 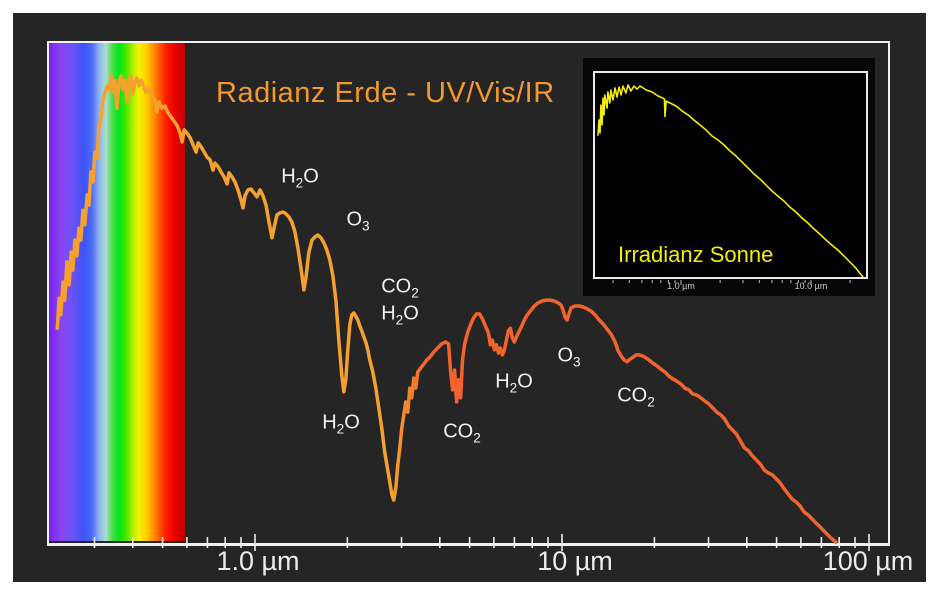 What do you see at coordinates (696, 254) in the screenshot?
I see `inset-chart-title: Irradianz Sonne` at bounding box center [696, 254].